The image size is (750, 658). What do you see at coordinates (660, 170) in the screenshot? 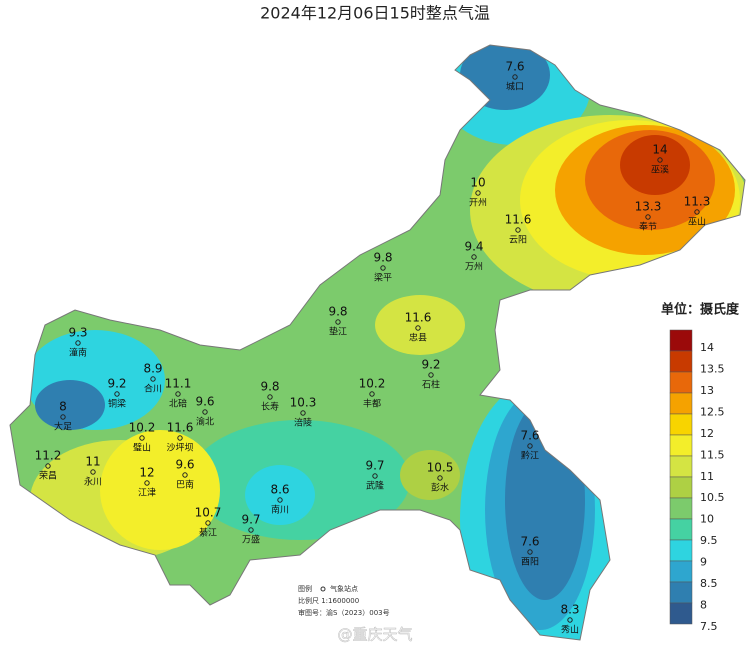
I see `station-name: 巫溪` at bounding box center [660, 170].